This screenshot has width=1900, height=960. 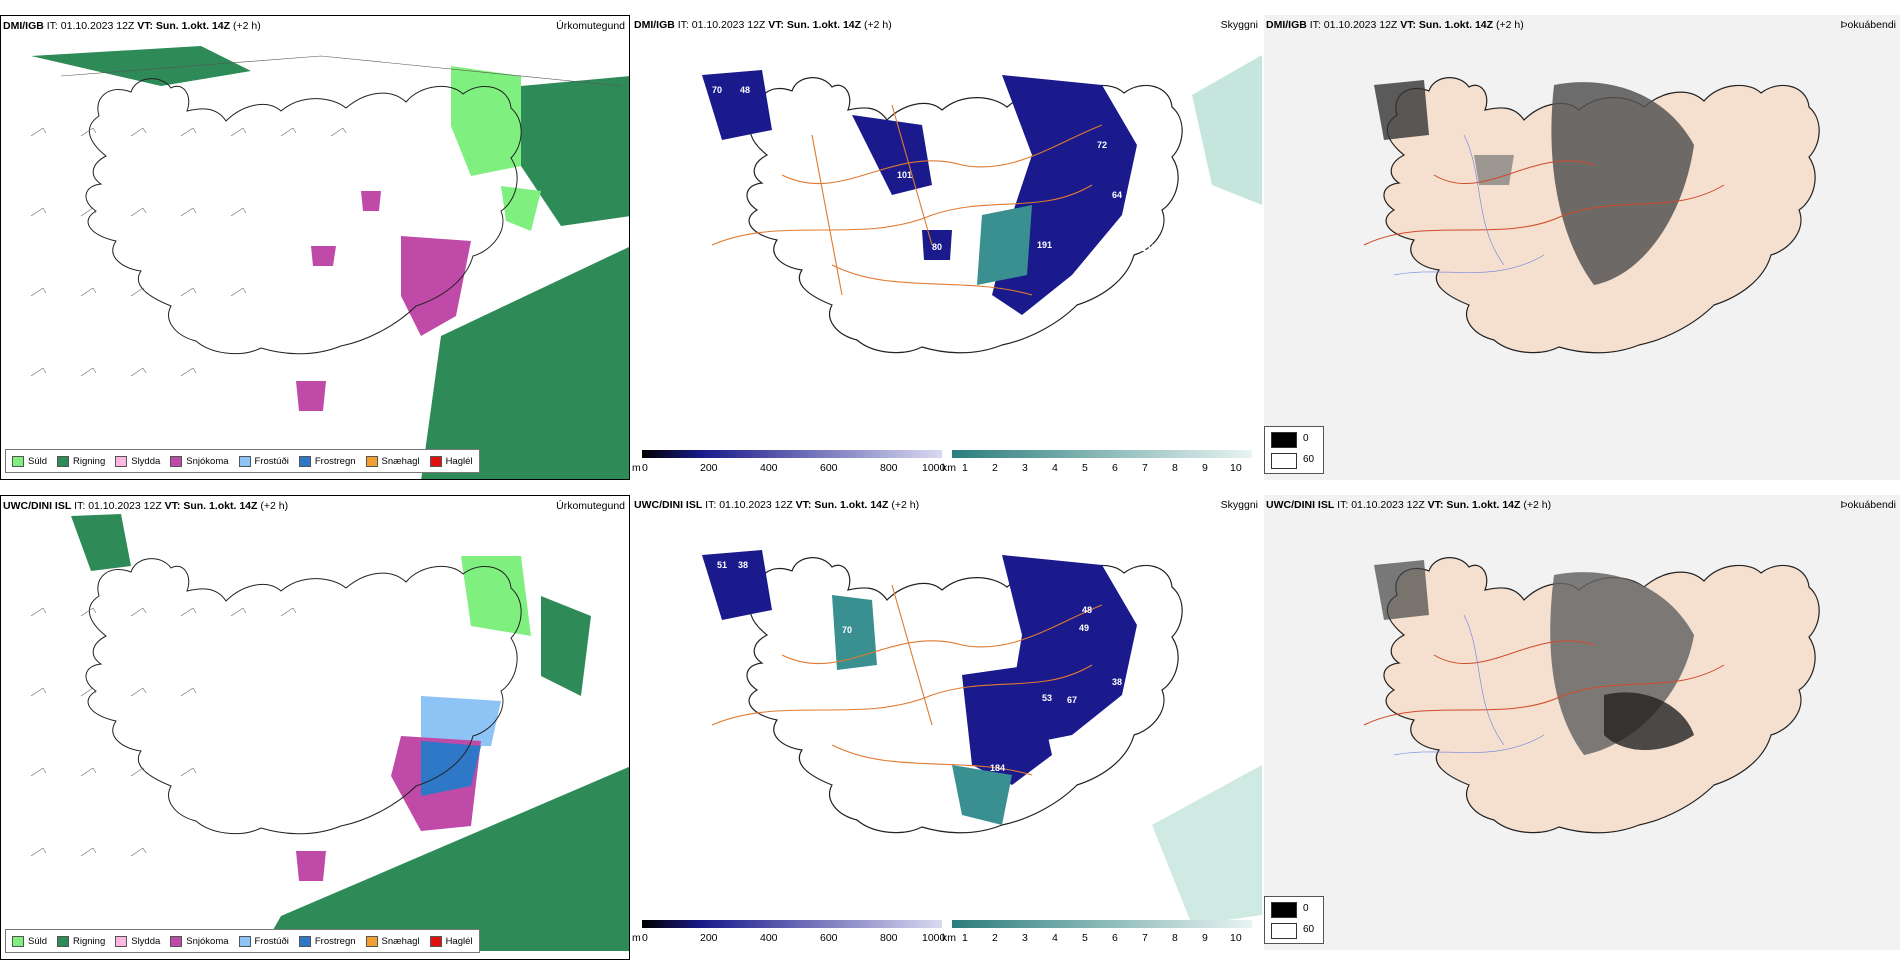 I want to click on cloud-number: 184, so click(x=998, y=768).